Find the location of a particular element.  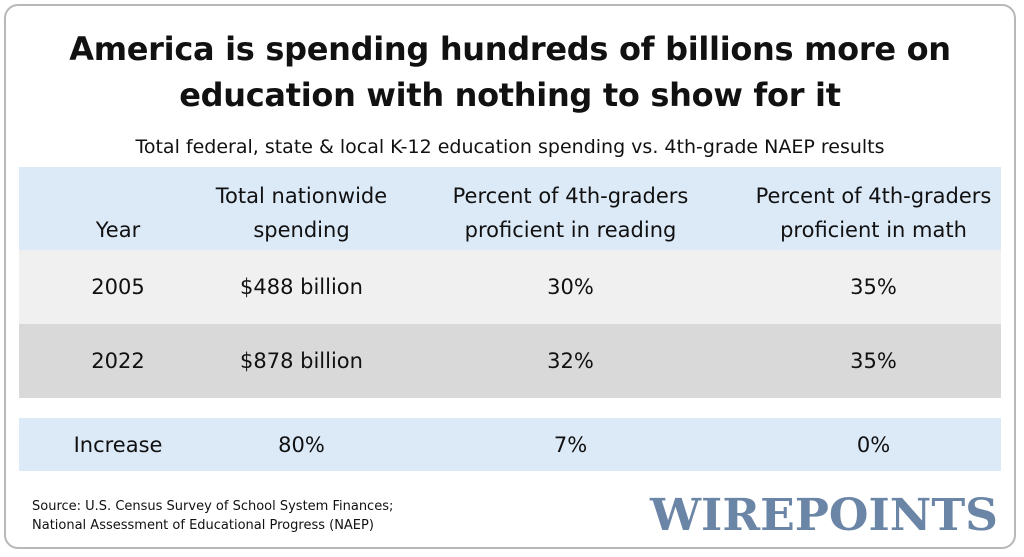

row-2022-math: 35% is located at coordinates (873, 361).